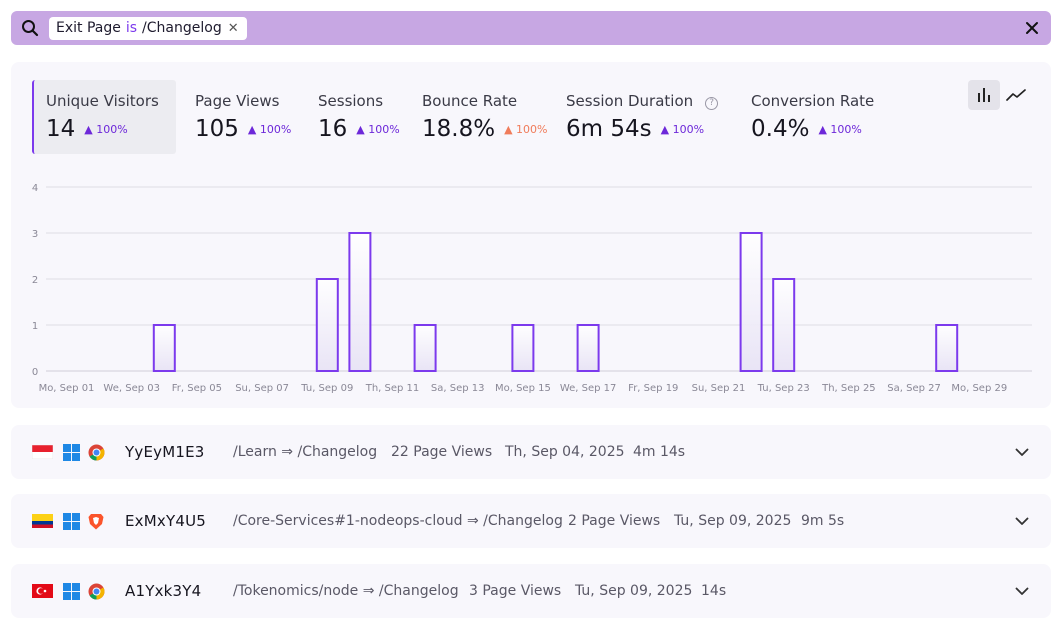  I want to click on session-path: /Learn ⇒ /Changelog, so click(305, 452).